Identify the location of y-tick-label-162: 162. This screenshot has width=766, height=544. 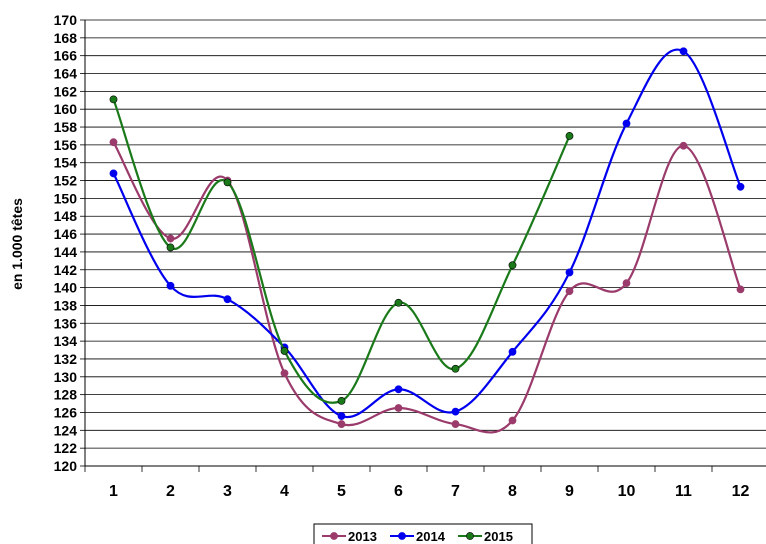
(66, 91).